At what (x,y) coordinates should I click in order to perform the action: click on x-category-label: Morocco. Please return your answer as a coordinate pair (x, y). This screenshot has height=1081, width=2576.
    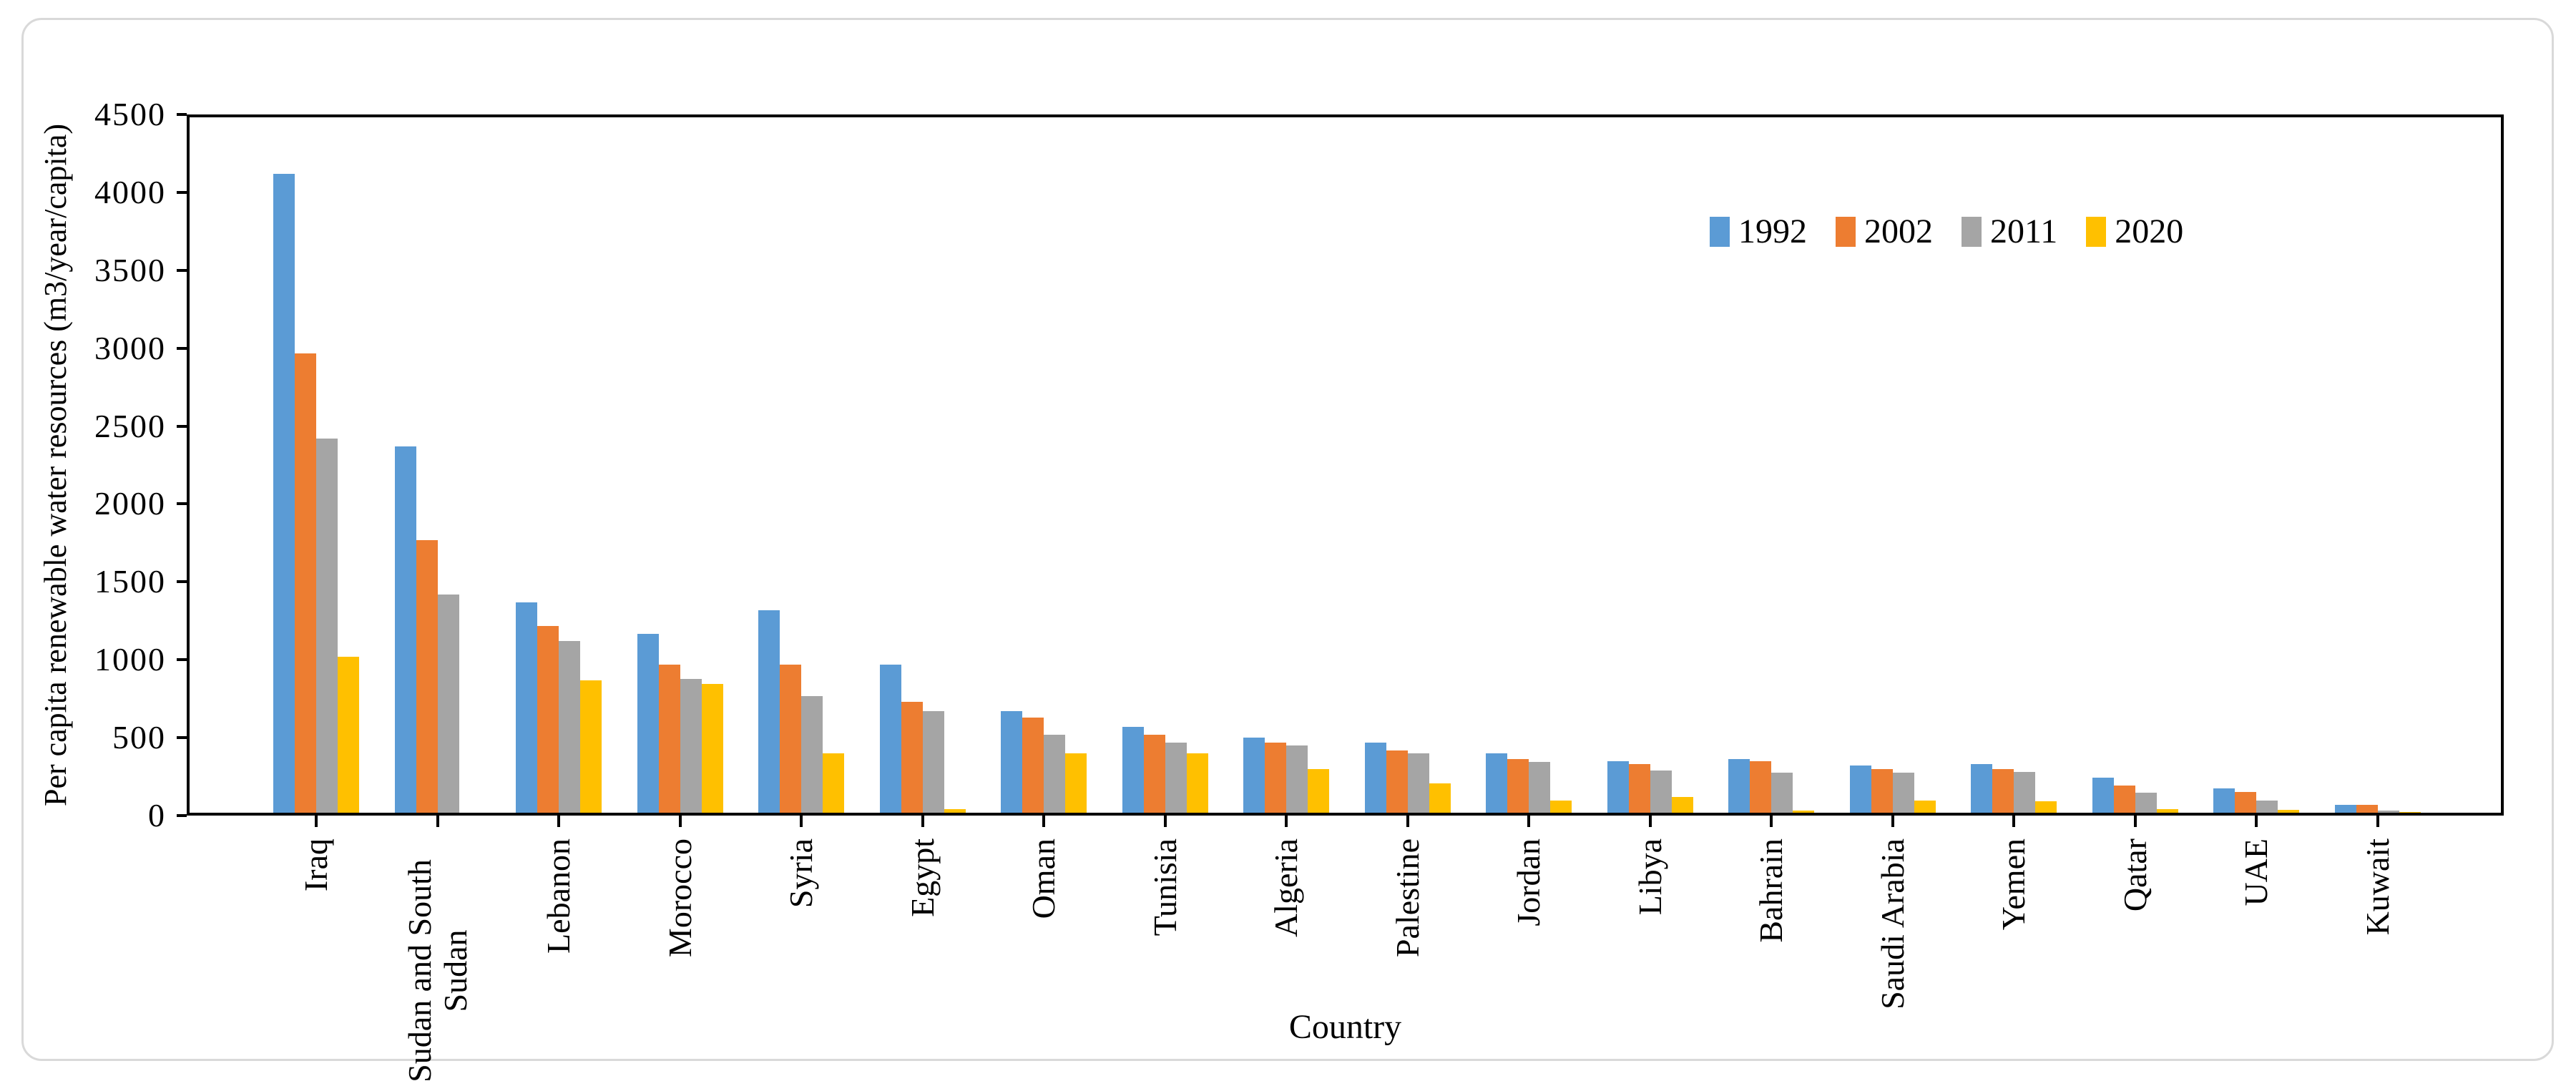
    Looking at the image, I should click on (679, 898).